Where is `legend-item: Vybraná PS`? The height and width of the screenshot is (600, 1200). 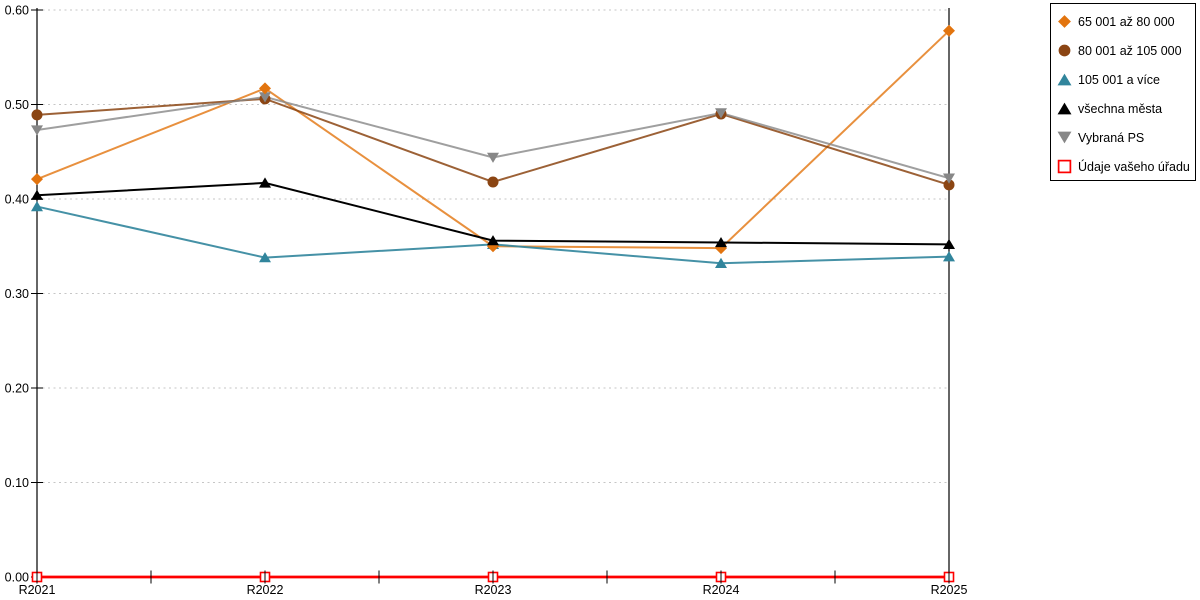 legend-item: Vybraná PS is located at coordinates (1126, 137).